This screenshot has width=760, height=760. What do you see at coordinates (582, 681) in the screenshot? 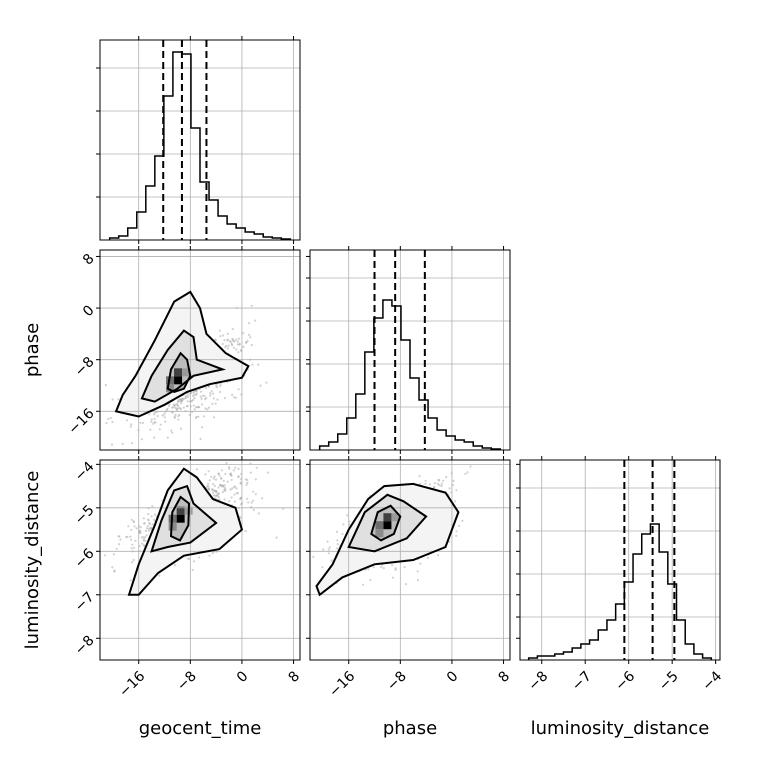
I see `xtick-label-luminosity_distance-1: −7` at bounding box center [582, 681].